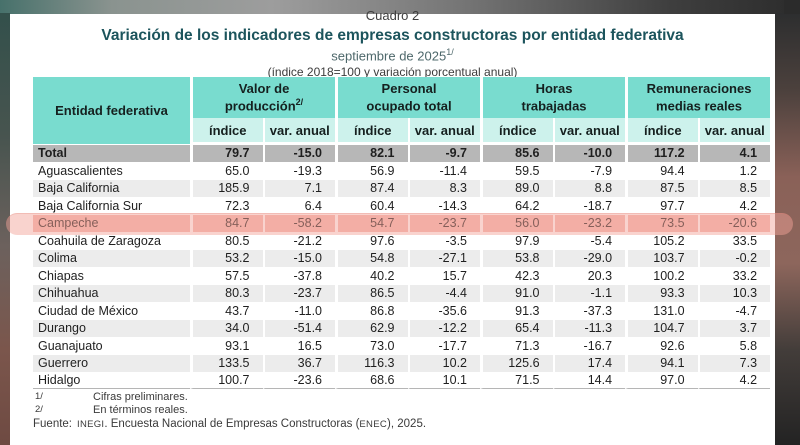 Image resolution: width=800 pixels, height=445 pixels. What do you see at coordinates (516, 380) in the screenshot?
I see `value-cell: 71.5` at bounding box center [516, 380].